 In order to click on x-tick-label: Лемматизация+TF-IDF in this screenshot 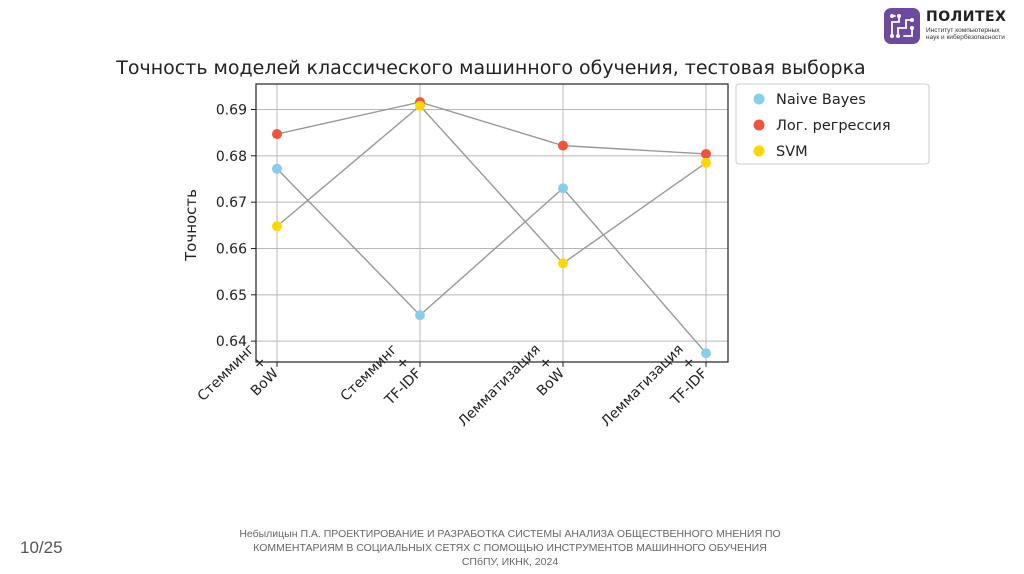, I will do `click(654, 385)`.